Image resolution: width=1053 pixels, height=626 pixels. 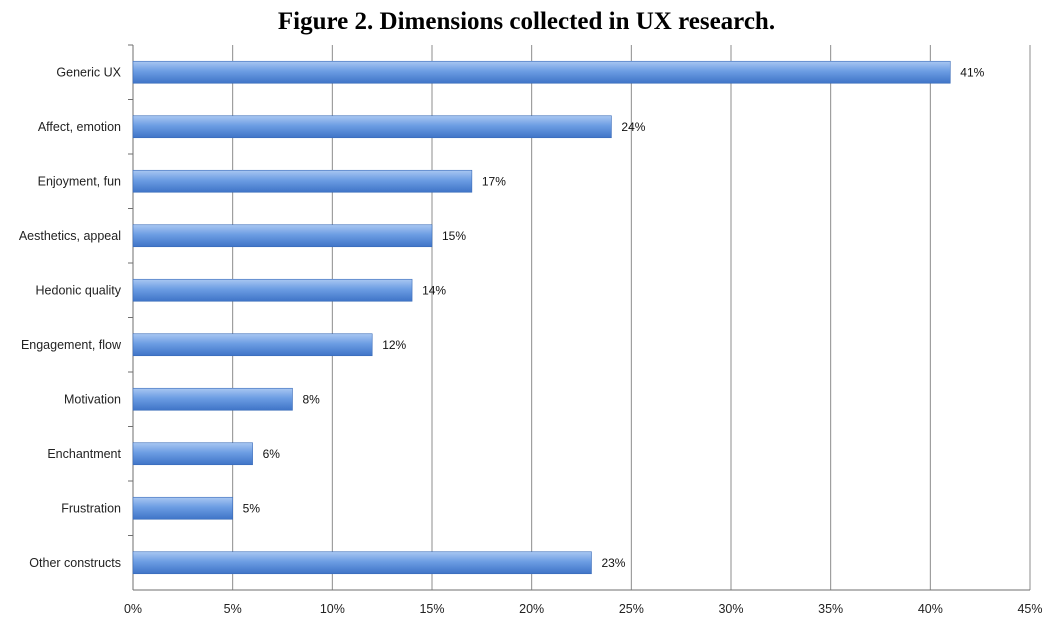 I want to click on data-label: 41%, so click(x=972, y=72).